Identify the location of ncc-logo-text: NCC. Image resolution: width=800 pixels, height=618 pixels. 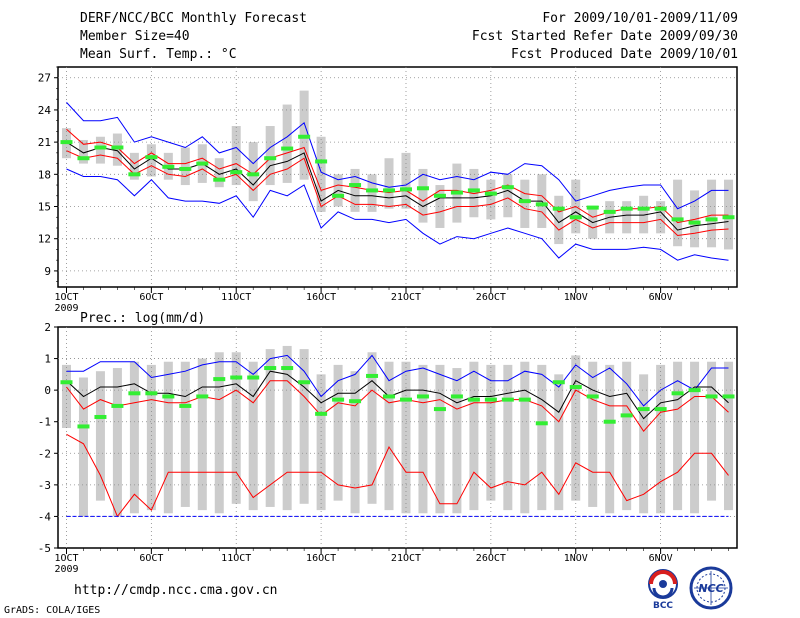
(710, 588).